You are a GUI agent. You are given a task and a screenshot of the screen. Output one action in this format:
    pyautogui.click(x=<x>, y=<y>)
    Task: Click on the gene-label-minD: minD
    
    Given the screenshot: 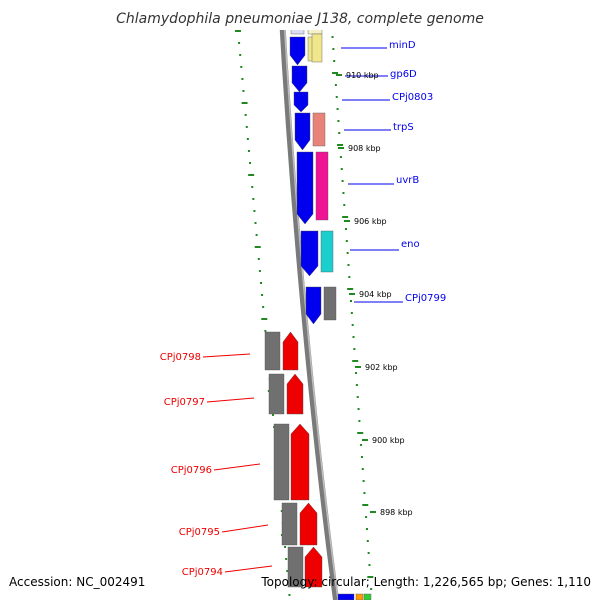 What is the action you would take?
    pyautogui.click(x=402, y=45)
    